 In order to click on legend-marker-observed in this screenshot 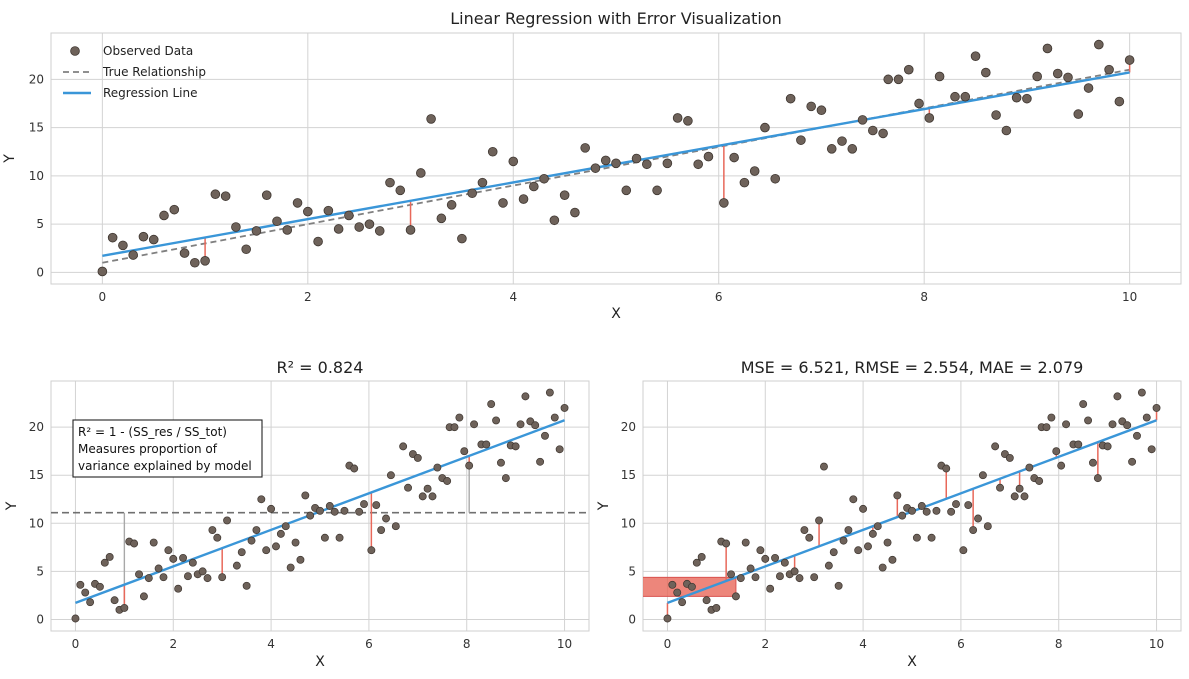, I will do `click(75, 51)`.